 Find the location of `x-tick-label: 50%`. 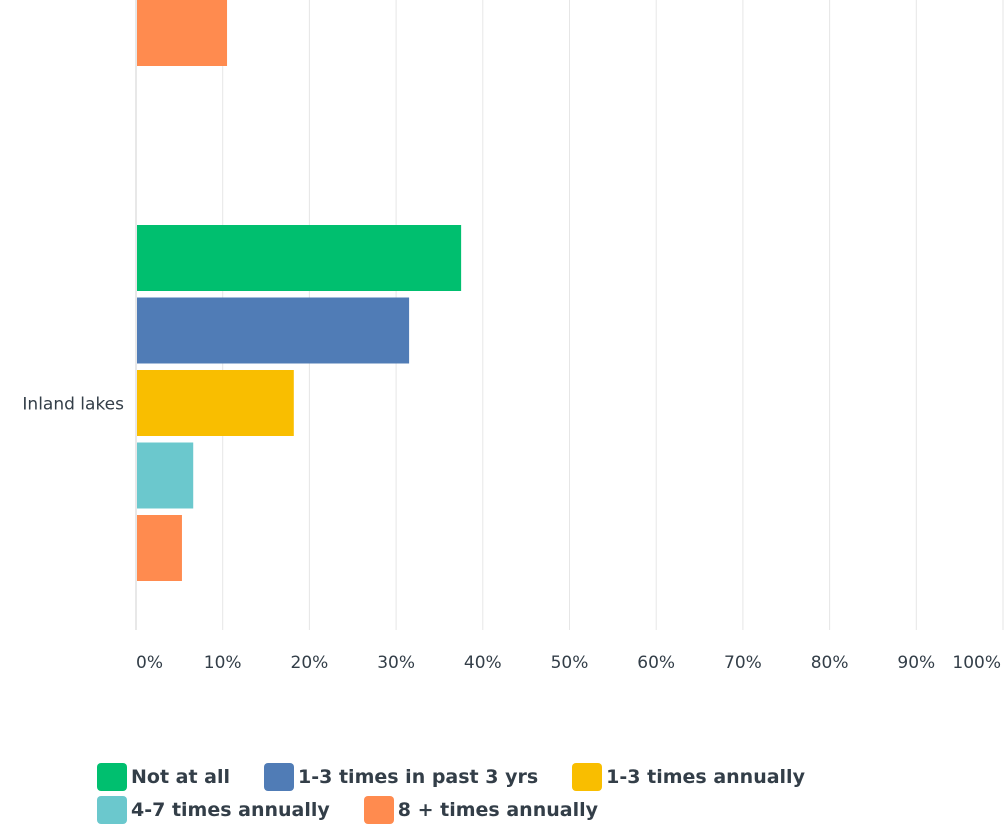

x-tick-label: 50% is located at coordinates (570, 663).